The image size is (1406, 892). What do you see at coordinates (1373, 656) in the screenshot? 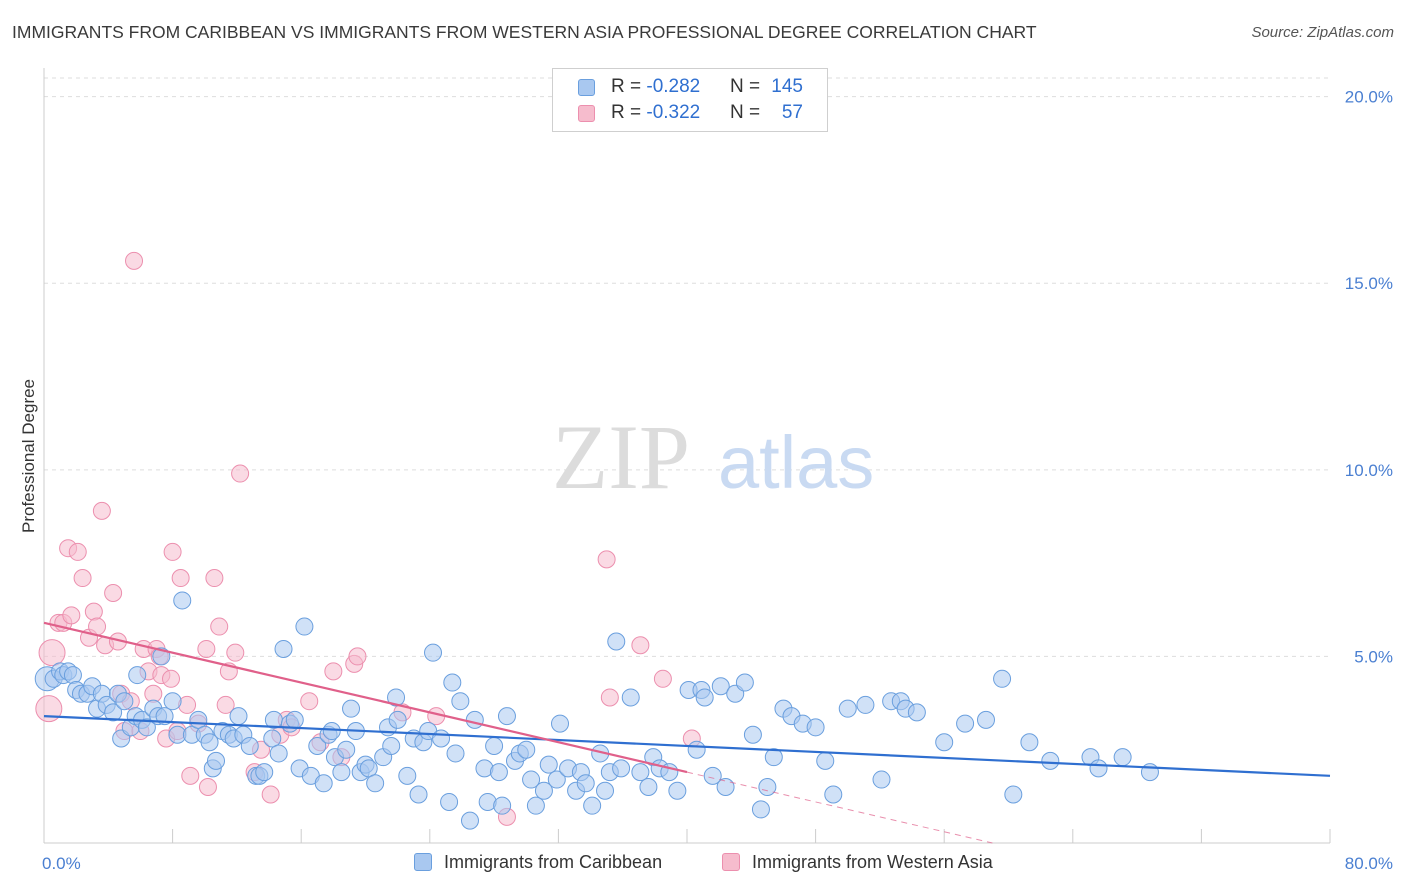
I see `y-tick-label: 5.0%` at bounding box center [1373, 656].